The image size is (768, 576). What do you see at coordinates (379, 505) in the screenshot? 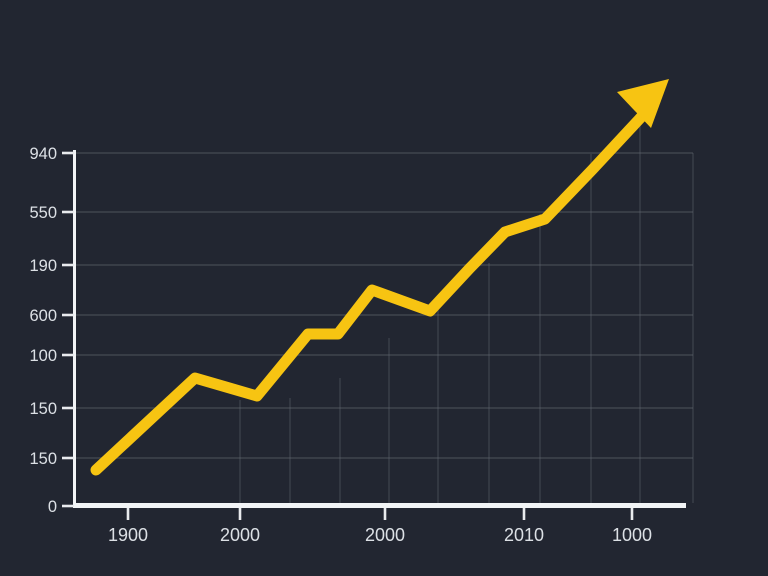
I see `x-axis-line` at bounding box center [379, 505].